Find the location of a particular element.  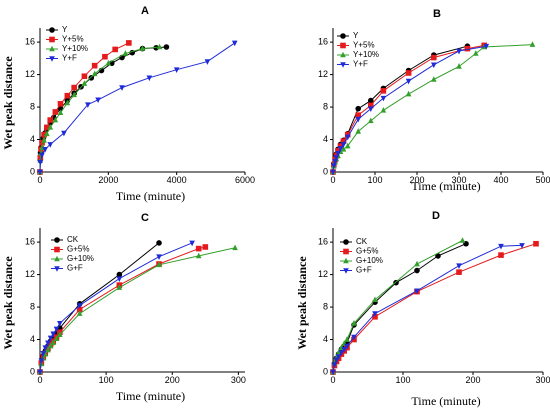

legend-item: Y+5% is located at coordinates (65, 39).